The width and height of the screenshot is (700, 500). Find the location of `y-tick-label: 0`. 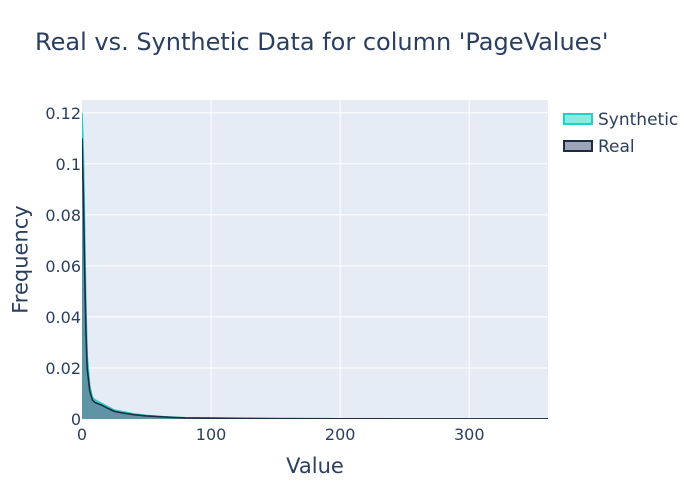

y-tick-label: 0 is located at coordinates (76, 419).